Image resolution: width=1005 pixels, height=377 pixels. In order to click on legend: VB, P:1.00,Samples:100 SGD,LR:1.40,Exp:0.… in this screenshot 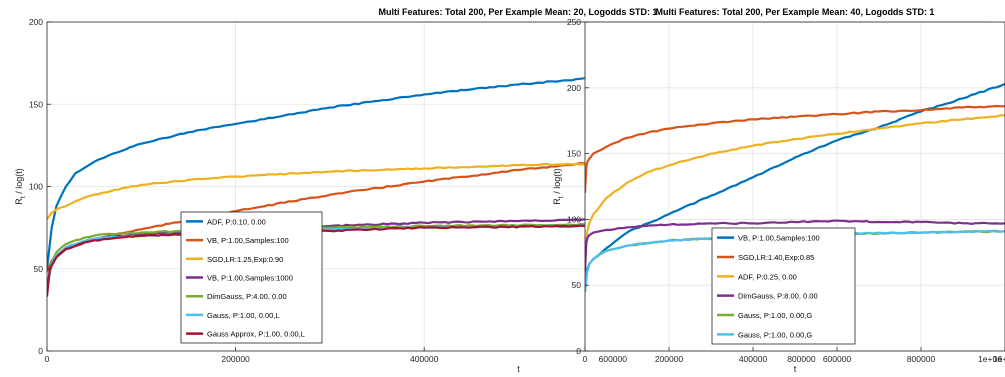, I will do `click(783, 286)`.